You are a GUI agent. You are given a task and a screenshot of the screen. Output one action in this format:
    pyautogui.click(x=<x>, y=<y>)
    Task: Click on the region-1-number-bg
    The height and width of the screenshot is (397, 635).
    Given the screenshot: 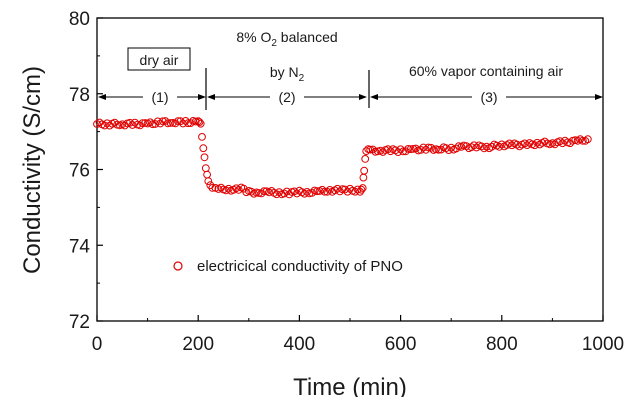 What is the action you would take?
    pyautogui.click(x=160, y=97)
    